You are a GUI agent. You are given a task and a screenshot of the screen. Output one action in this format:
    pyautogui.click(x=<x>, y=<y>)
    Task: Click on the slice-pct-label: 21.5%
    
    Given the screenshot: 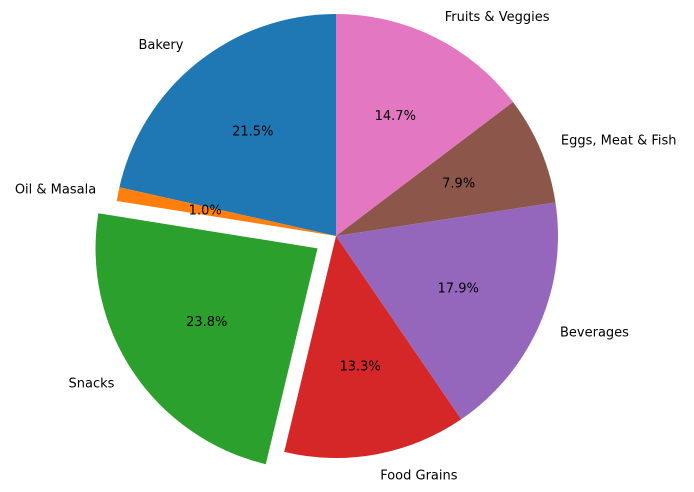 What is the action you would take?
    pyautogui.click(x=252, y=131)
    